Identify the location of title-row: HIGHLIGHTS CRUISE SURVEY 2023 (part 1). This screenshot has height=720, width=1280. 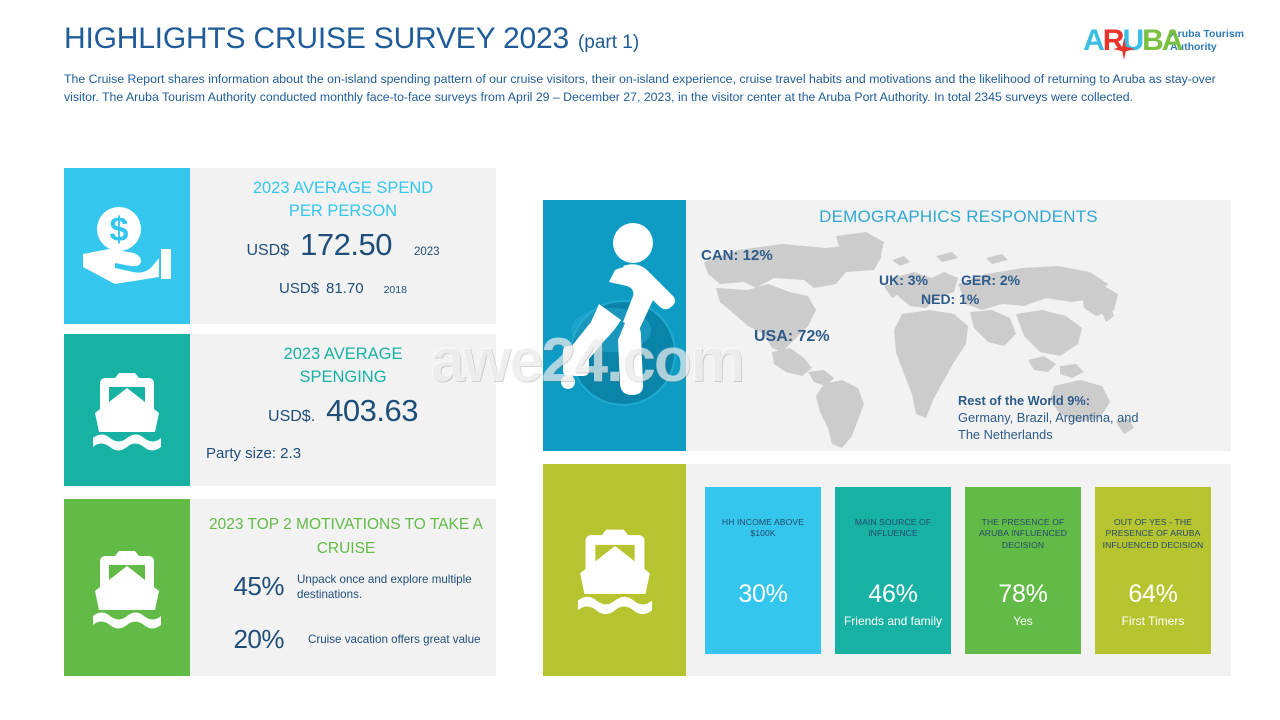
(654, 39).